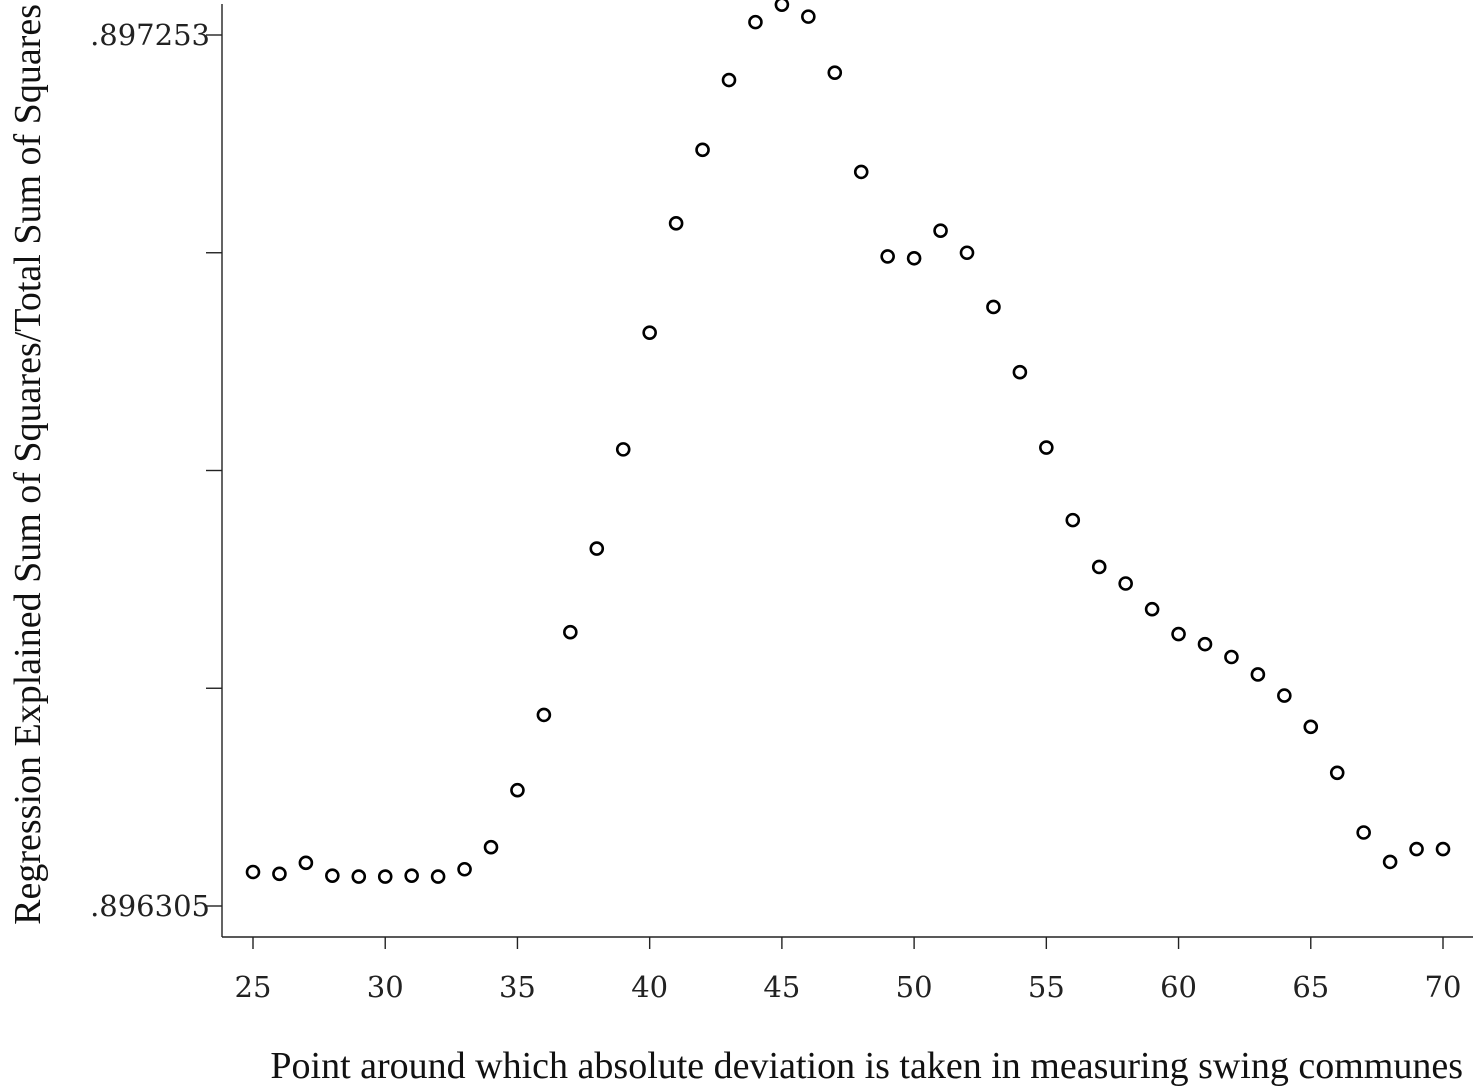 This screenshot has height=1090, width=1473. I want to click on x-tick-label: 70, so click(1443, 987).